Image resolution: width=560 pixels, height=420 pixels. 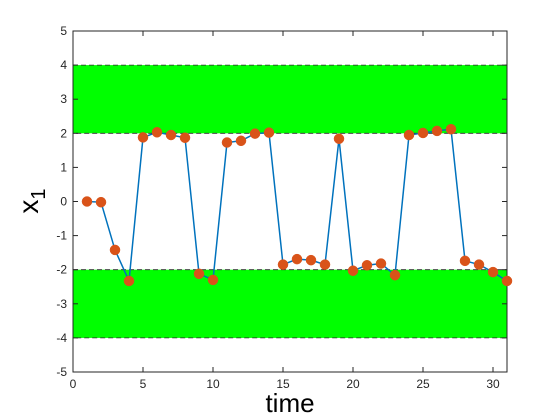 I want to click on x-tick-label: 15, so click(x=283, y=384).